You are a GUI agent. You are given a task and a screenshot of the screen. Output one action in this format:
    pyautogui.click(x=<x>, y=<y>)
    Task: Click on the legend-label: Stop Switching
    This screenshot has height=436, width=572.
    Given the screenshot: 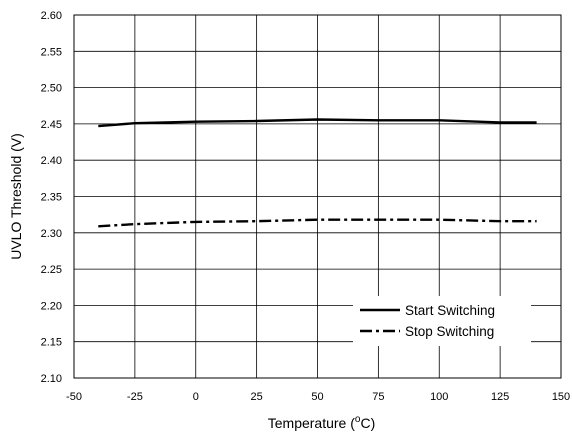 What is the action you would take?
    pyautogui.click(x=449, y=331)
    